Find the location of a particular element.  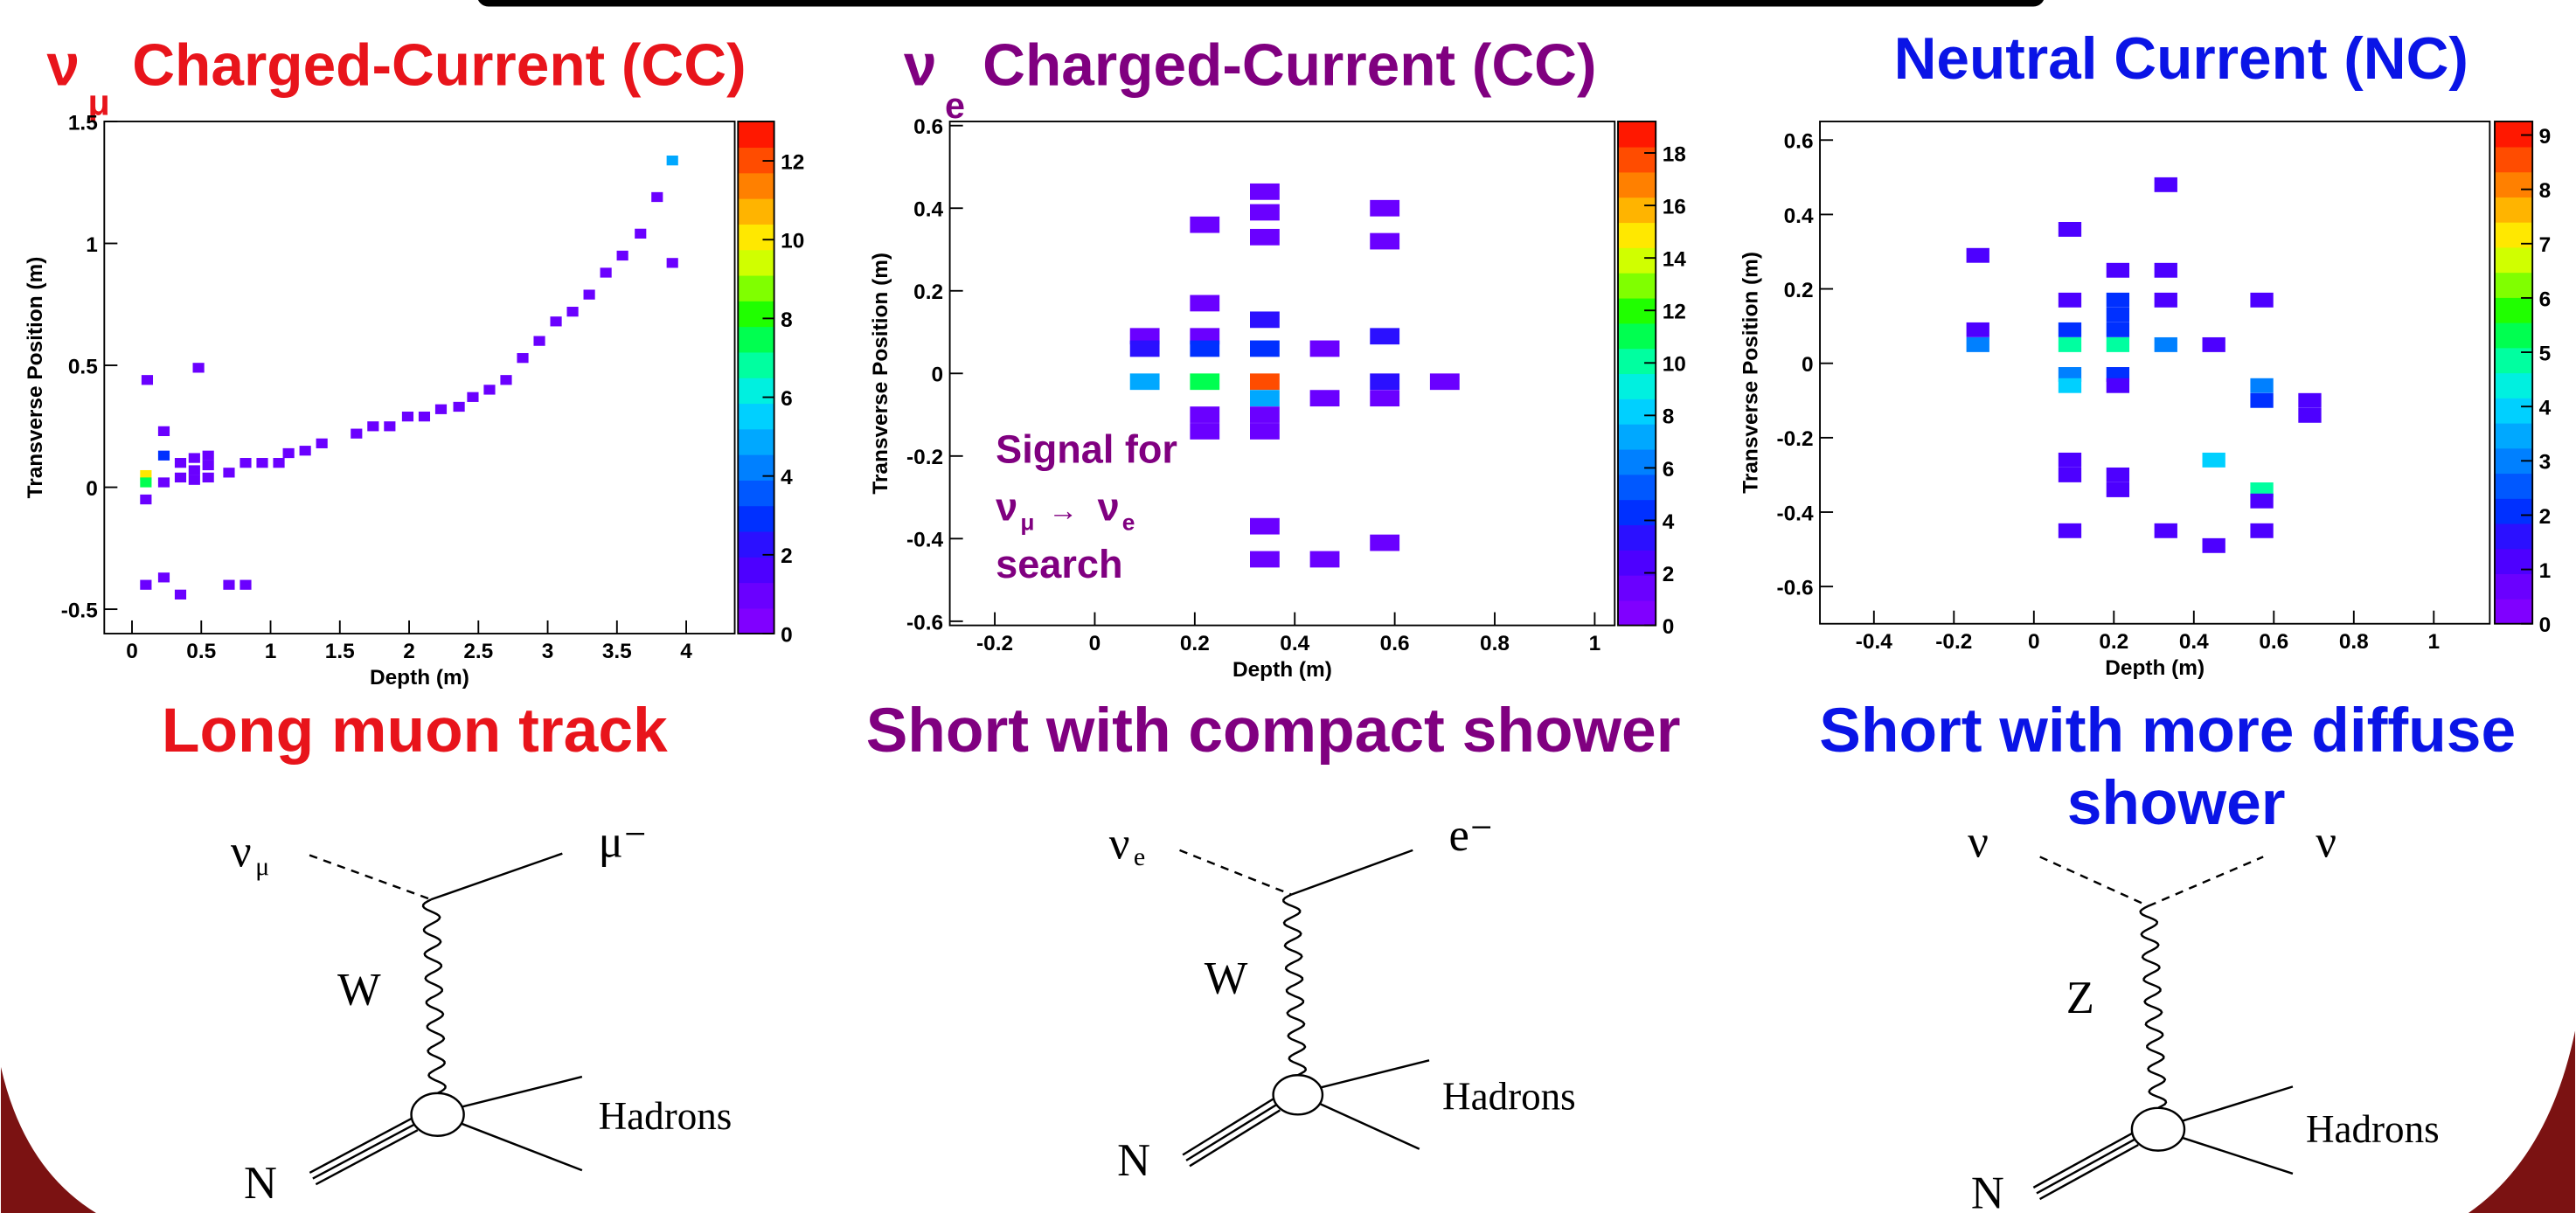

incoming-line is located at coordinates (1235, 872).